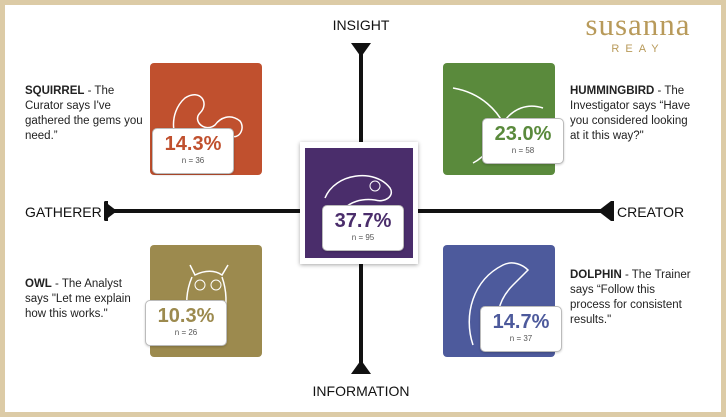  I want to click on squirrel-stat: 14.3% n = 36, so click(193, 151).